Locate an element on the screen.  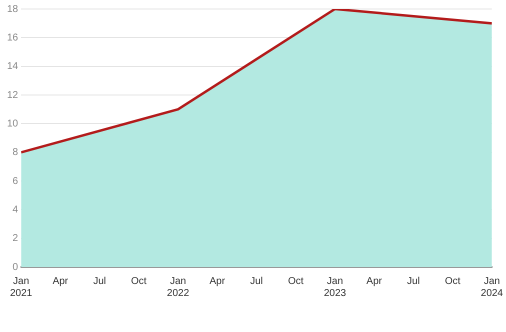
x-tick-label: Jan 2023 is located at coordinates (335, 287).